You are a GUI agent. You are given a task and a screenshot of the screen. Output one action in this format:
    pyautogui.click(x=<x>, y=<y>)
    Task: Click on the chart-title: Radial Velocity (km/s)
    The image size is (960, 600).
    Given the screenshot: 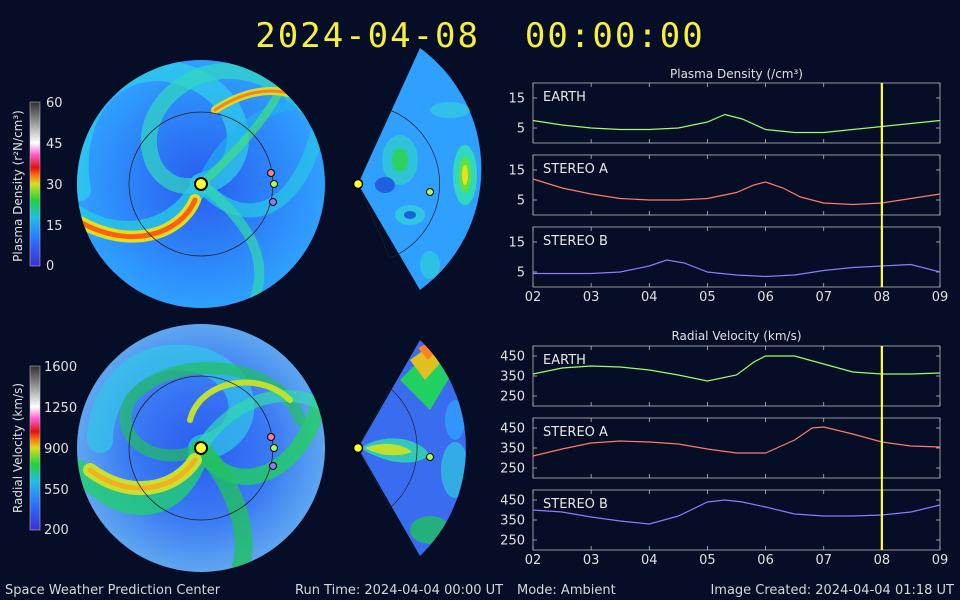 What is the action you would take?
    pyautogui.click(x=736, y=336)
    